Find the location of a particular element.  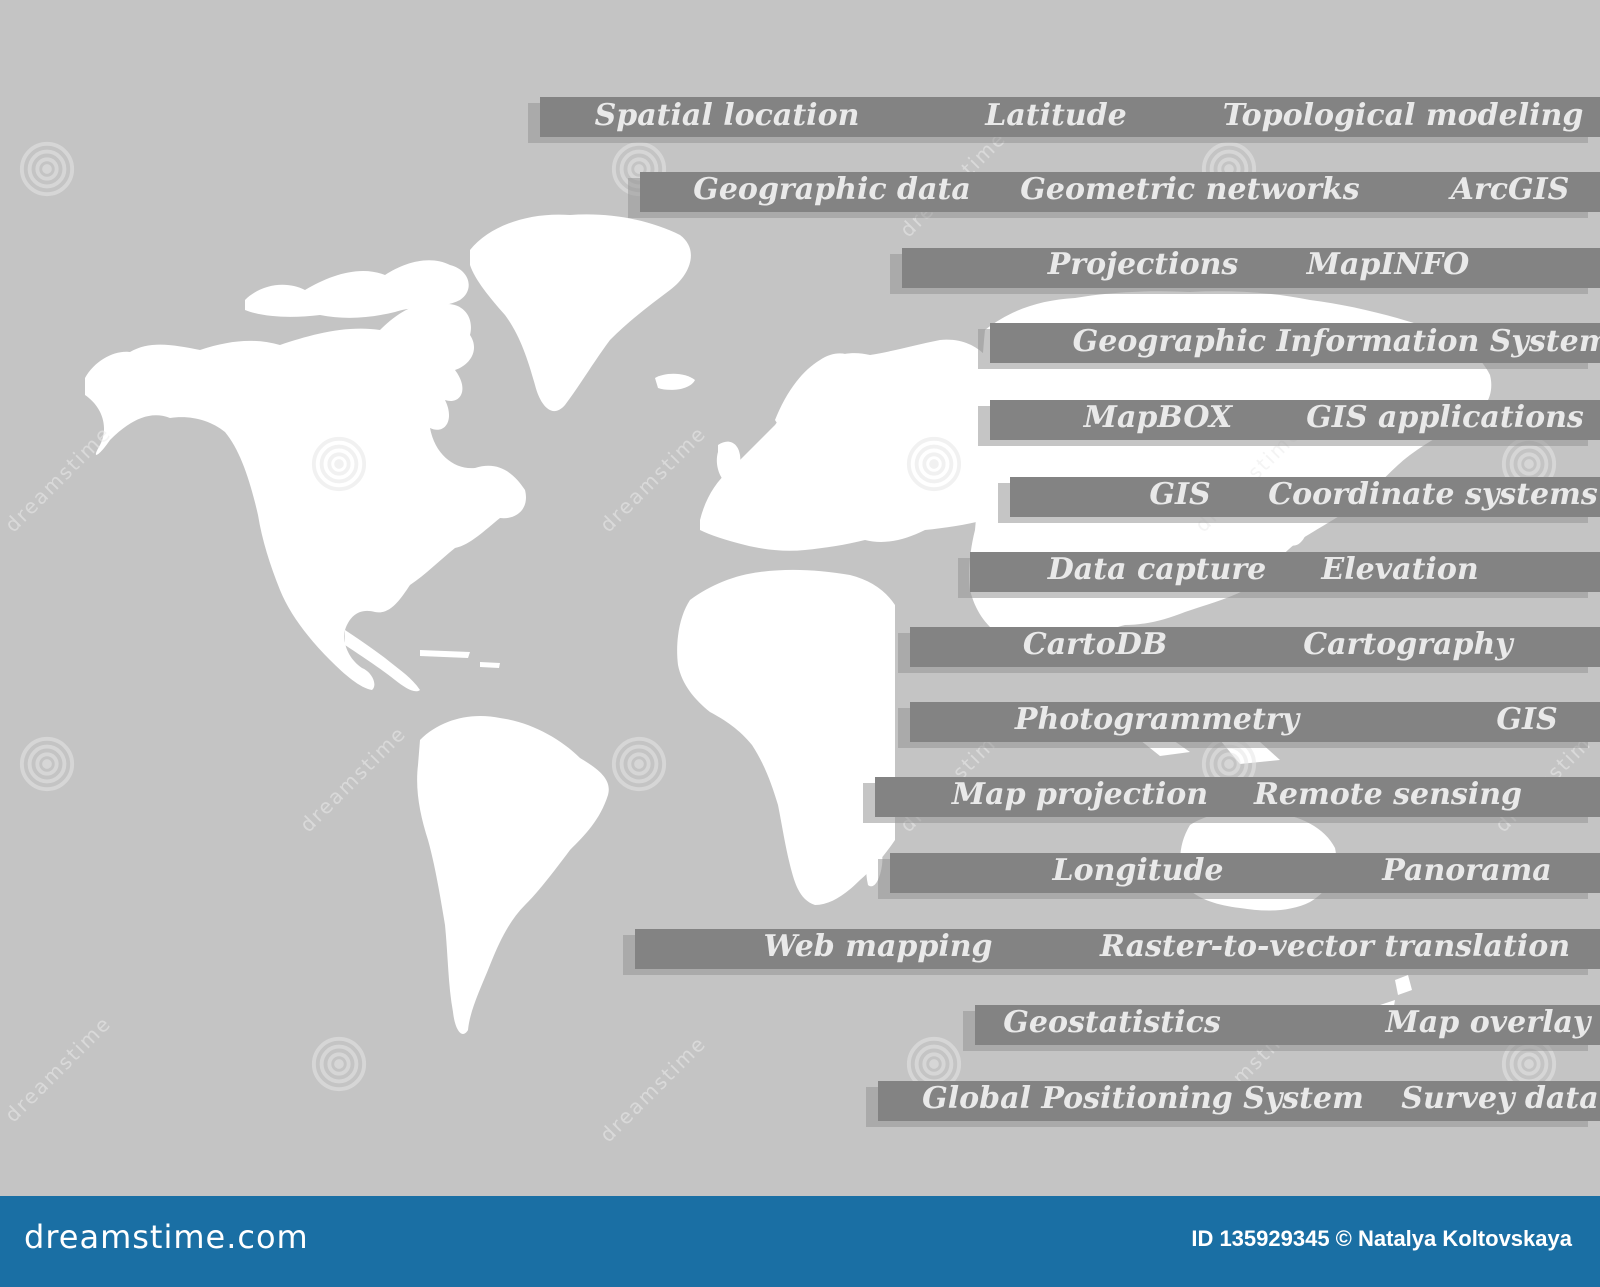

term-label: Geographic Information Systems is located at coordinates (1336, 341).